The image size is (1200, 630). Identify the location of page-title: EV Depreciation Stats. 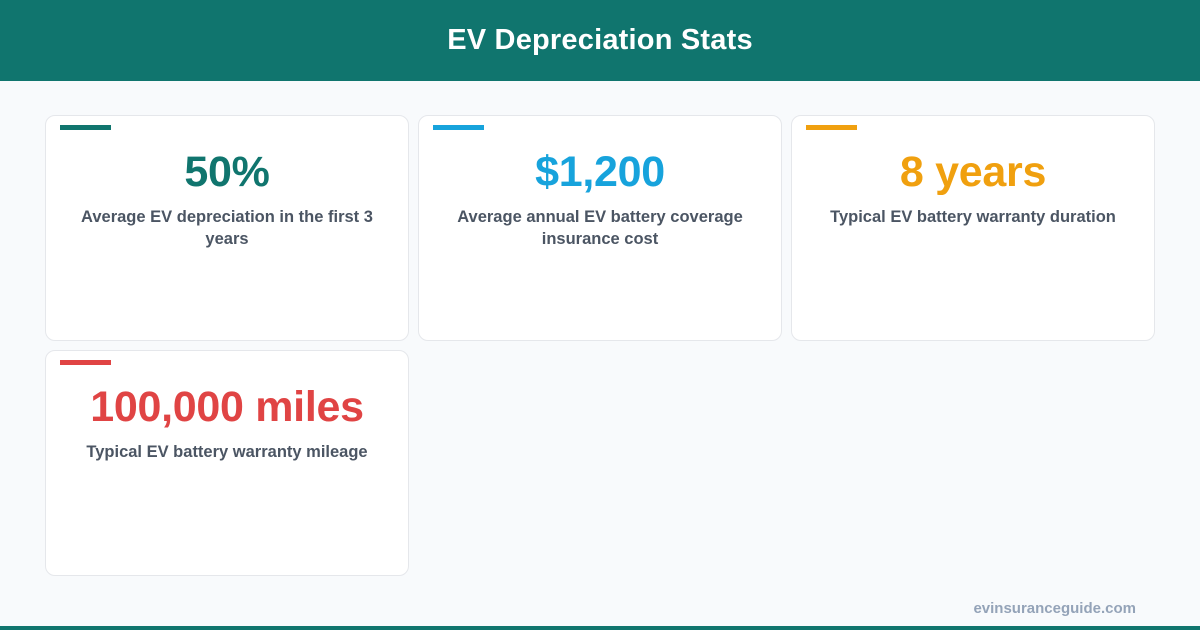
(600, 40).